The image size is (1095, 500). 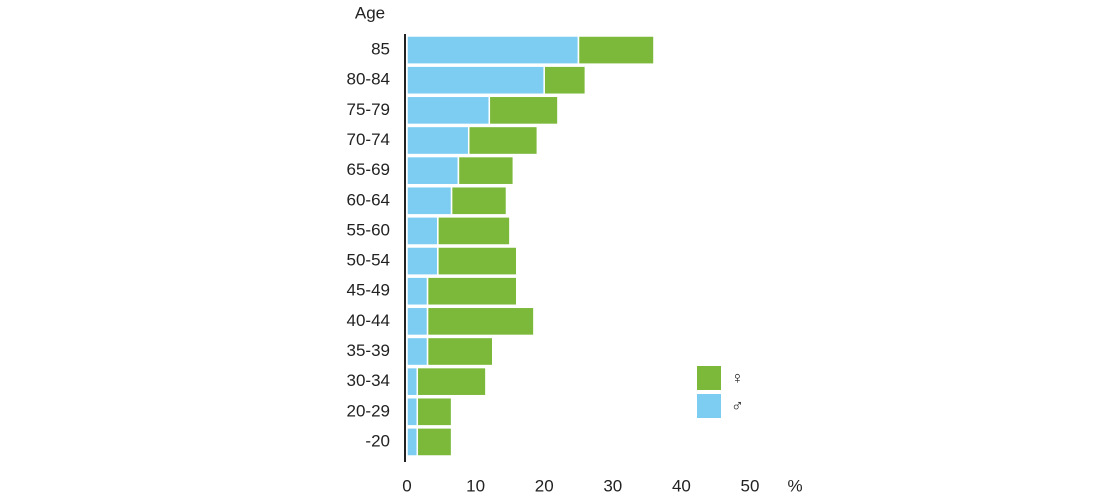 I want to click on x-tick-label: 0, so click(x=406, y=485).